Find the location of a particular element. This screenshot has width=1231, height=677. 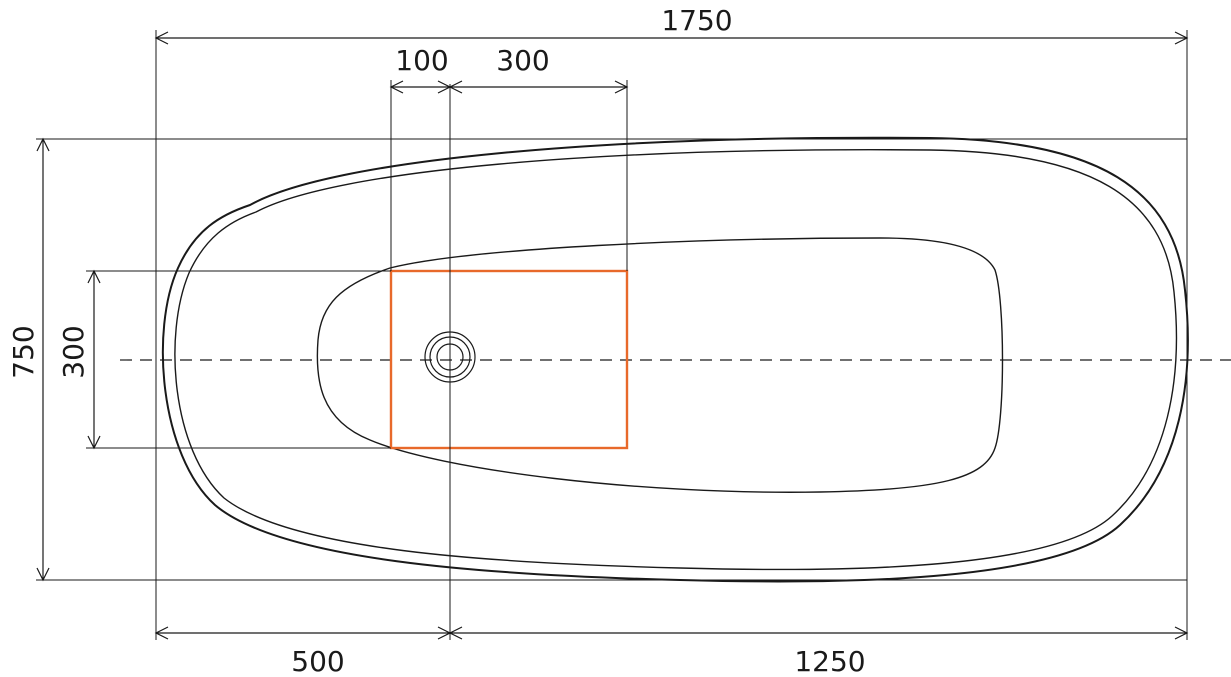

drain-zone-highlight is located at coordinates (509, 359).